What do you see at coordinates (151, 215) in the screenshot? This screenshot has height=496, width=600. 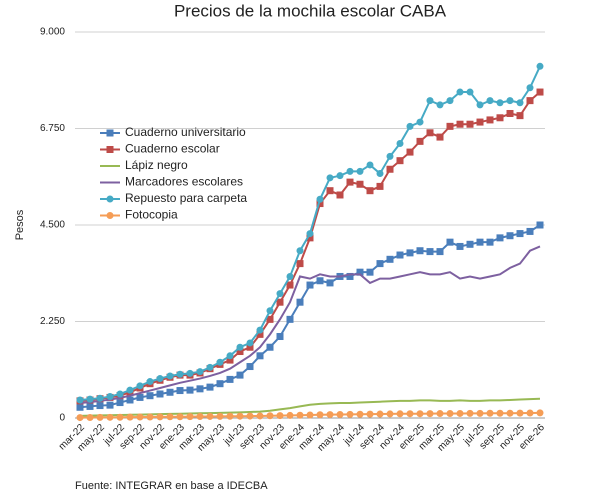 I see `legend-label: Fotocopia` at bounding box center [151, 215].